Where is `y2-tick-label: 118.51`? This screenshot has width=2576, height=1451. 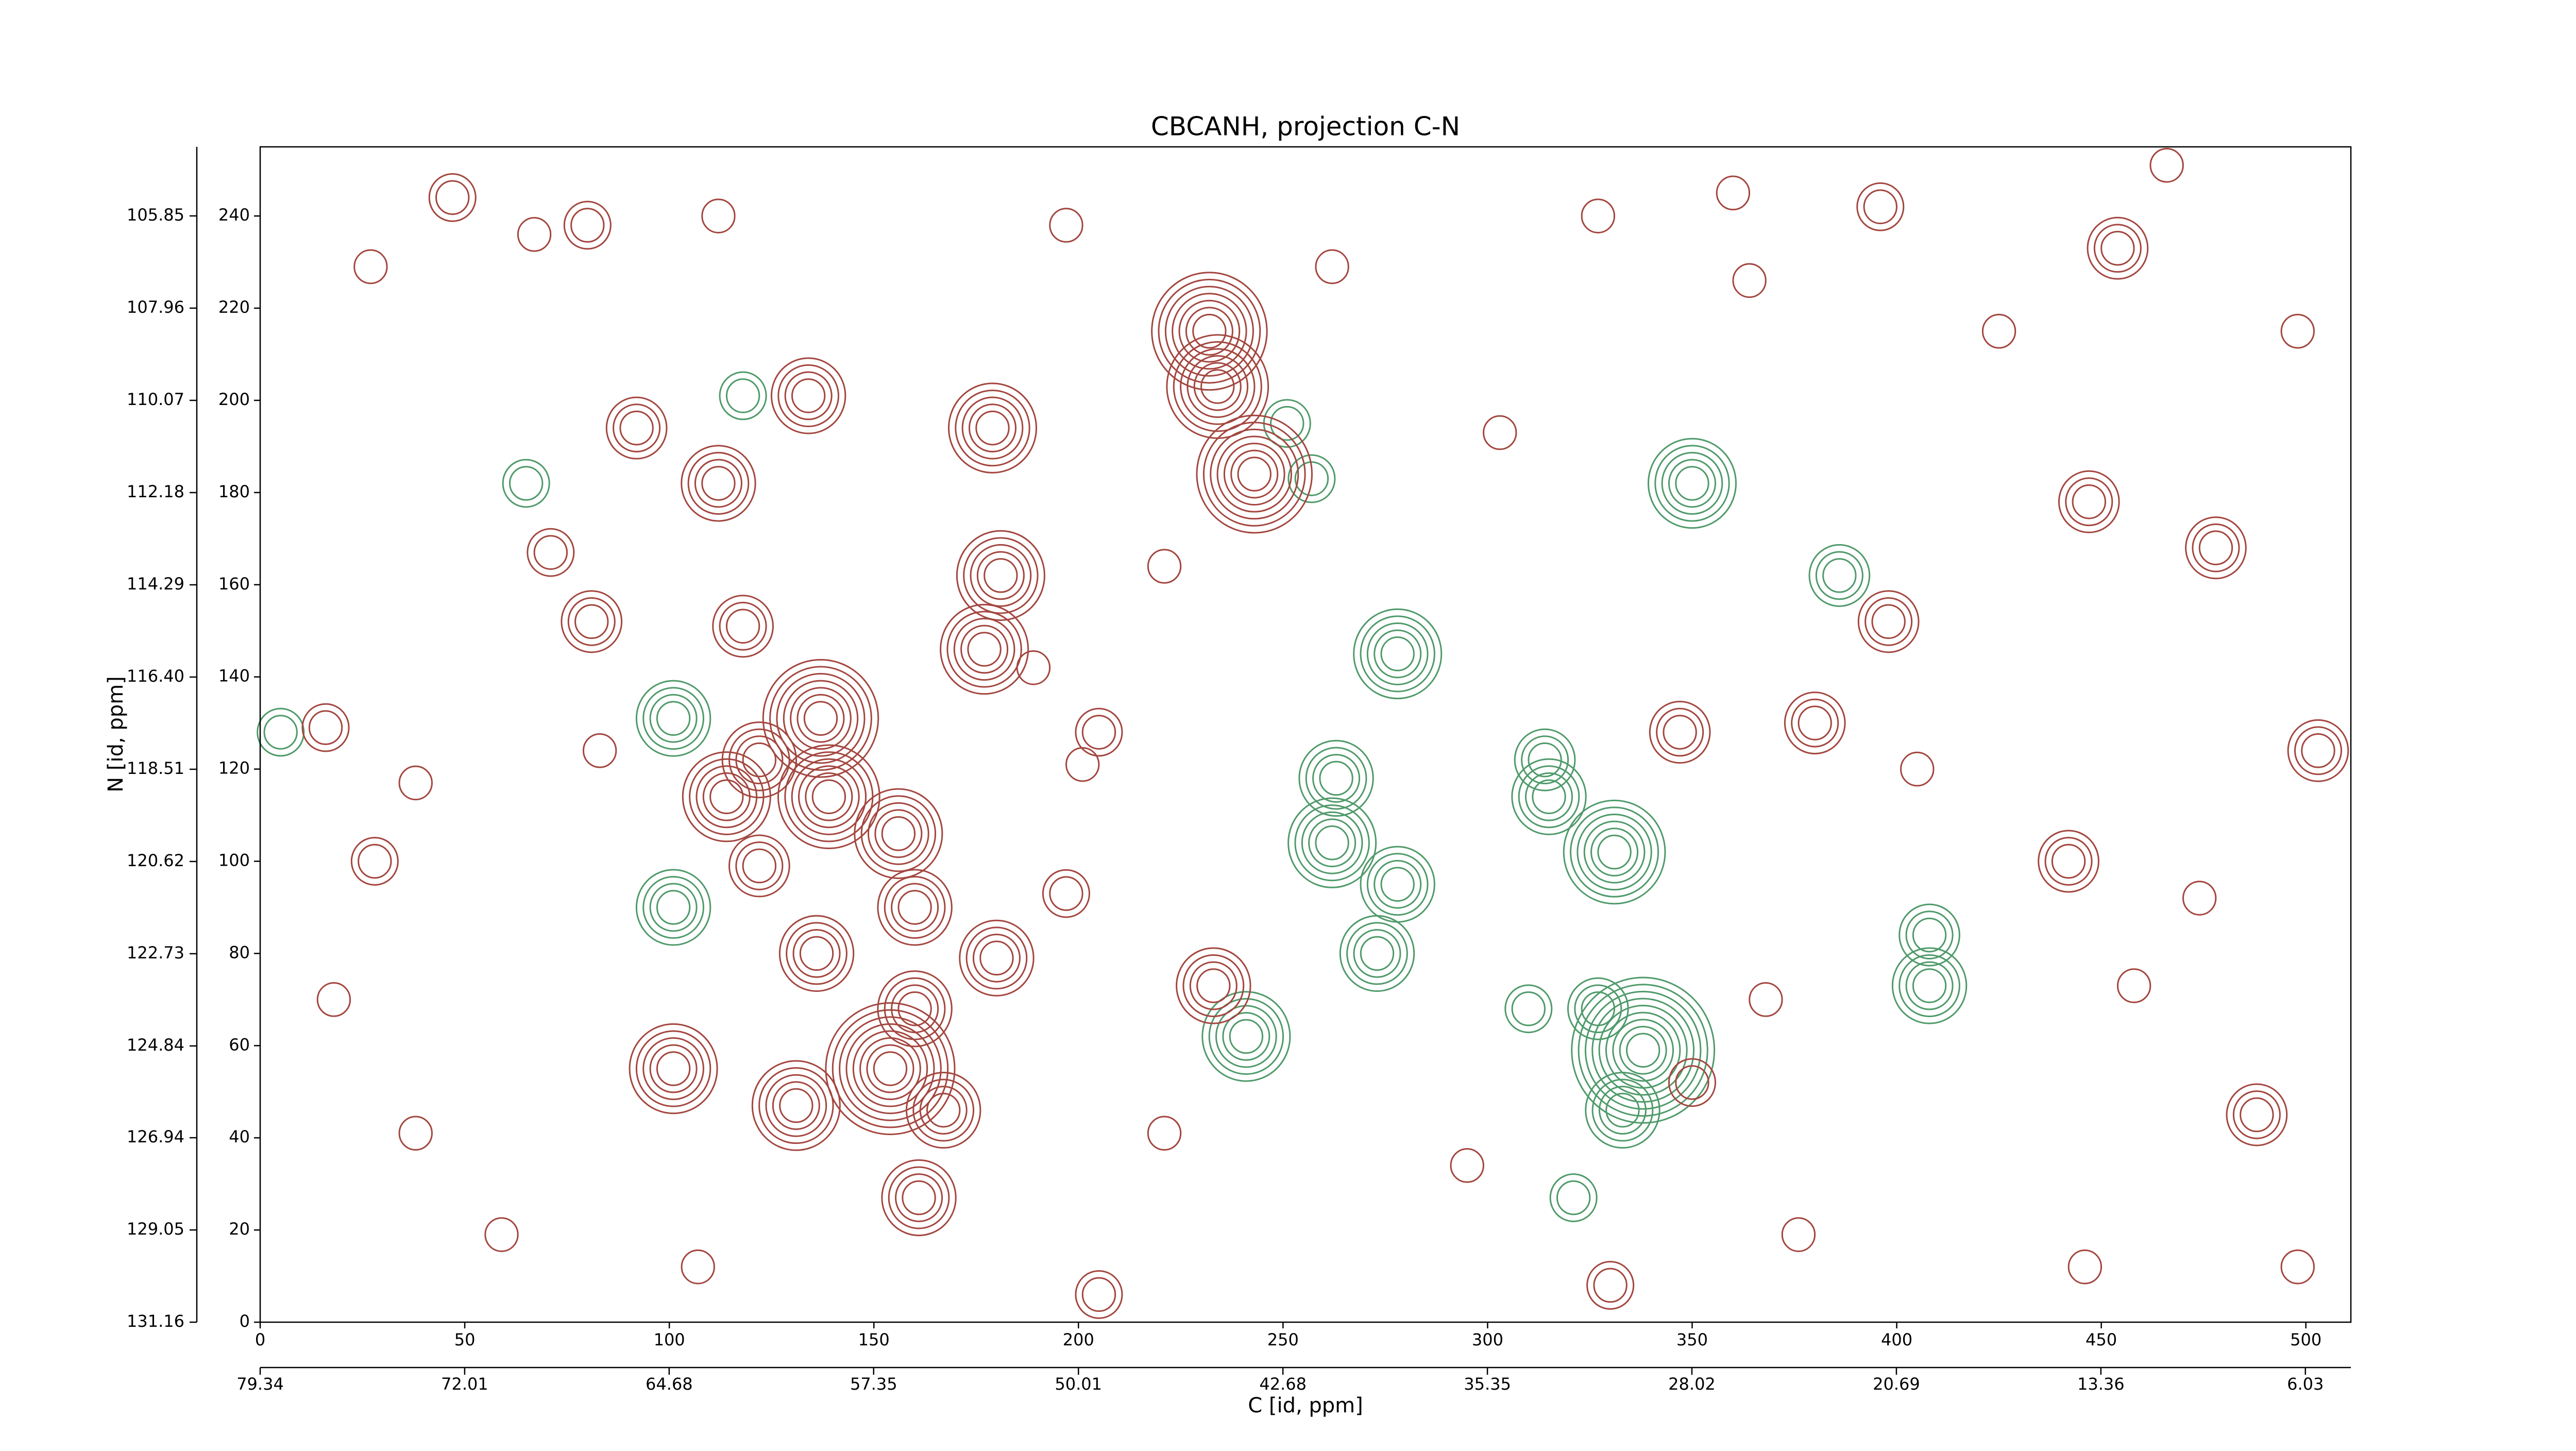 y2-tick-label: 118.51 is located at coordinates (155, 768).